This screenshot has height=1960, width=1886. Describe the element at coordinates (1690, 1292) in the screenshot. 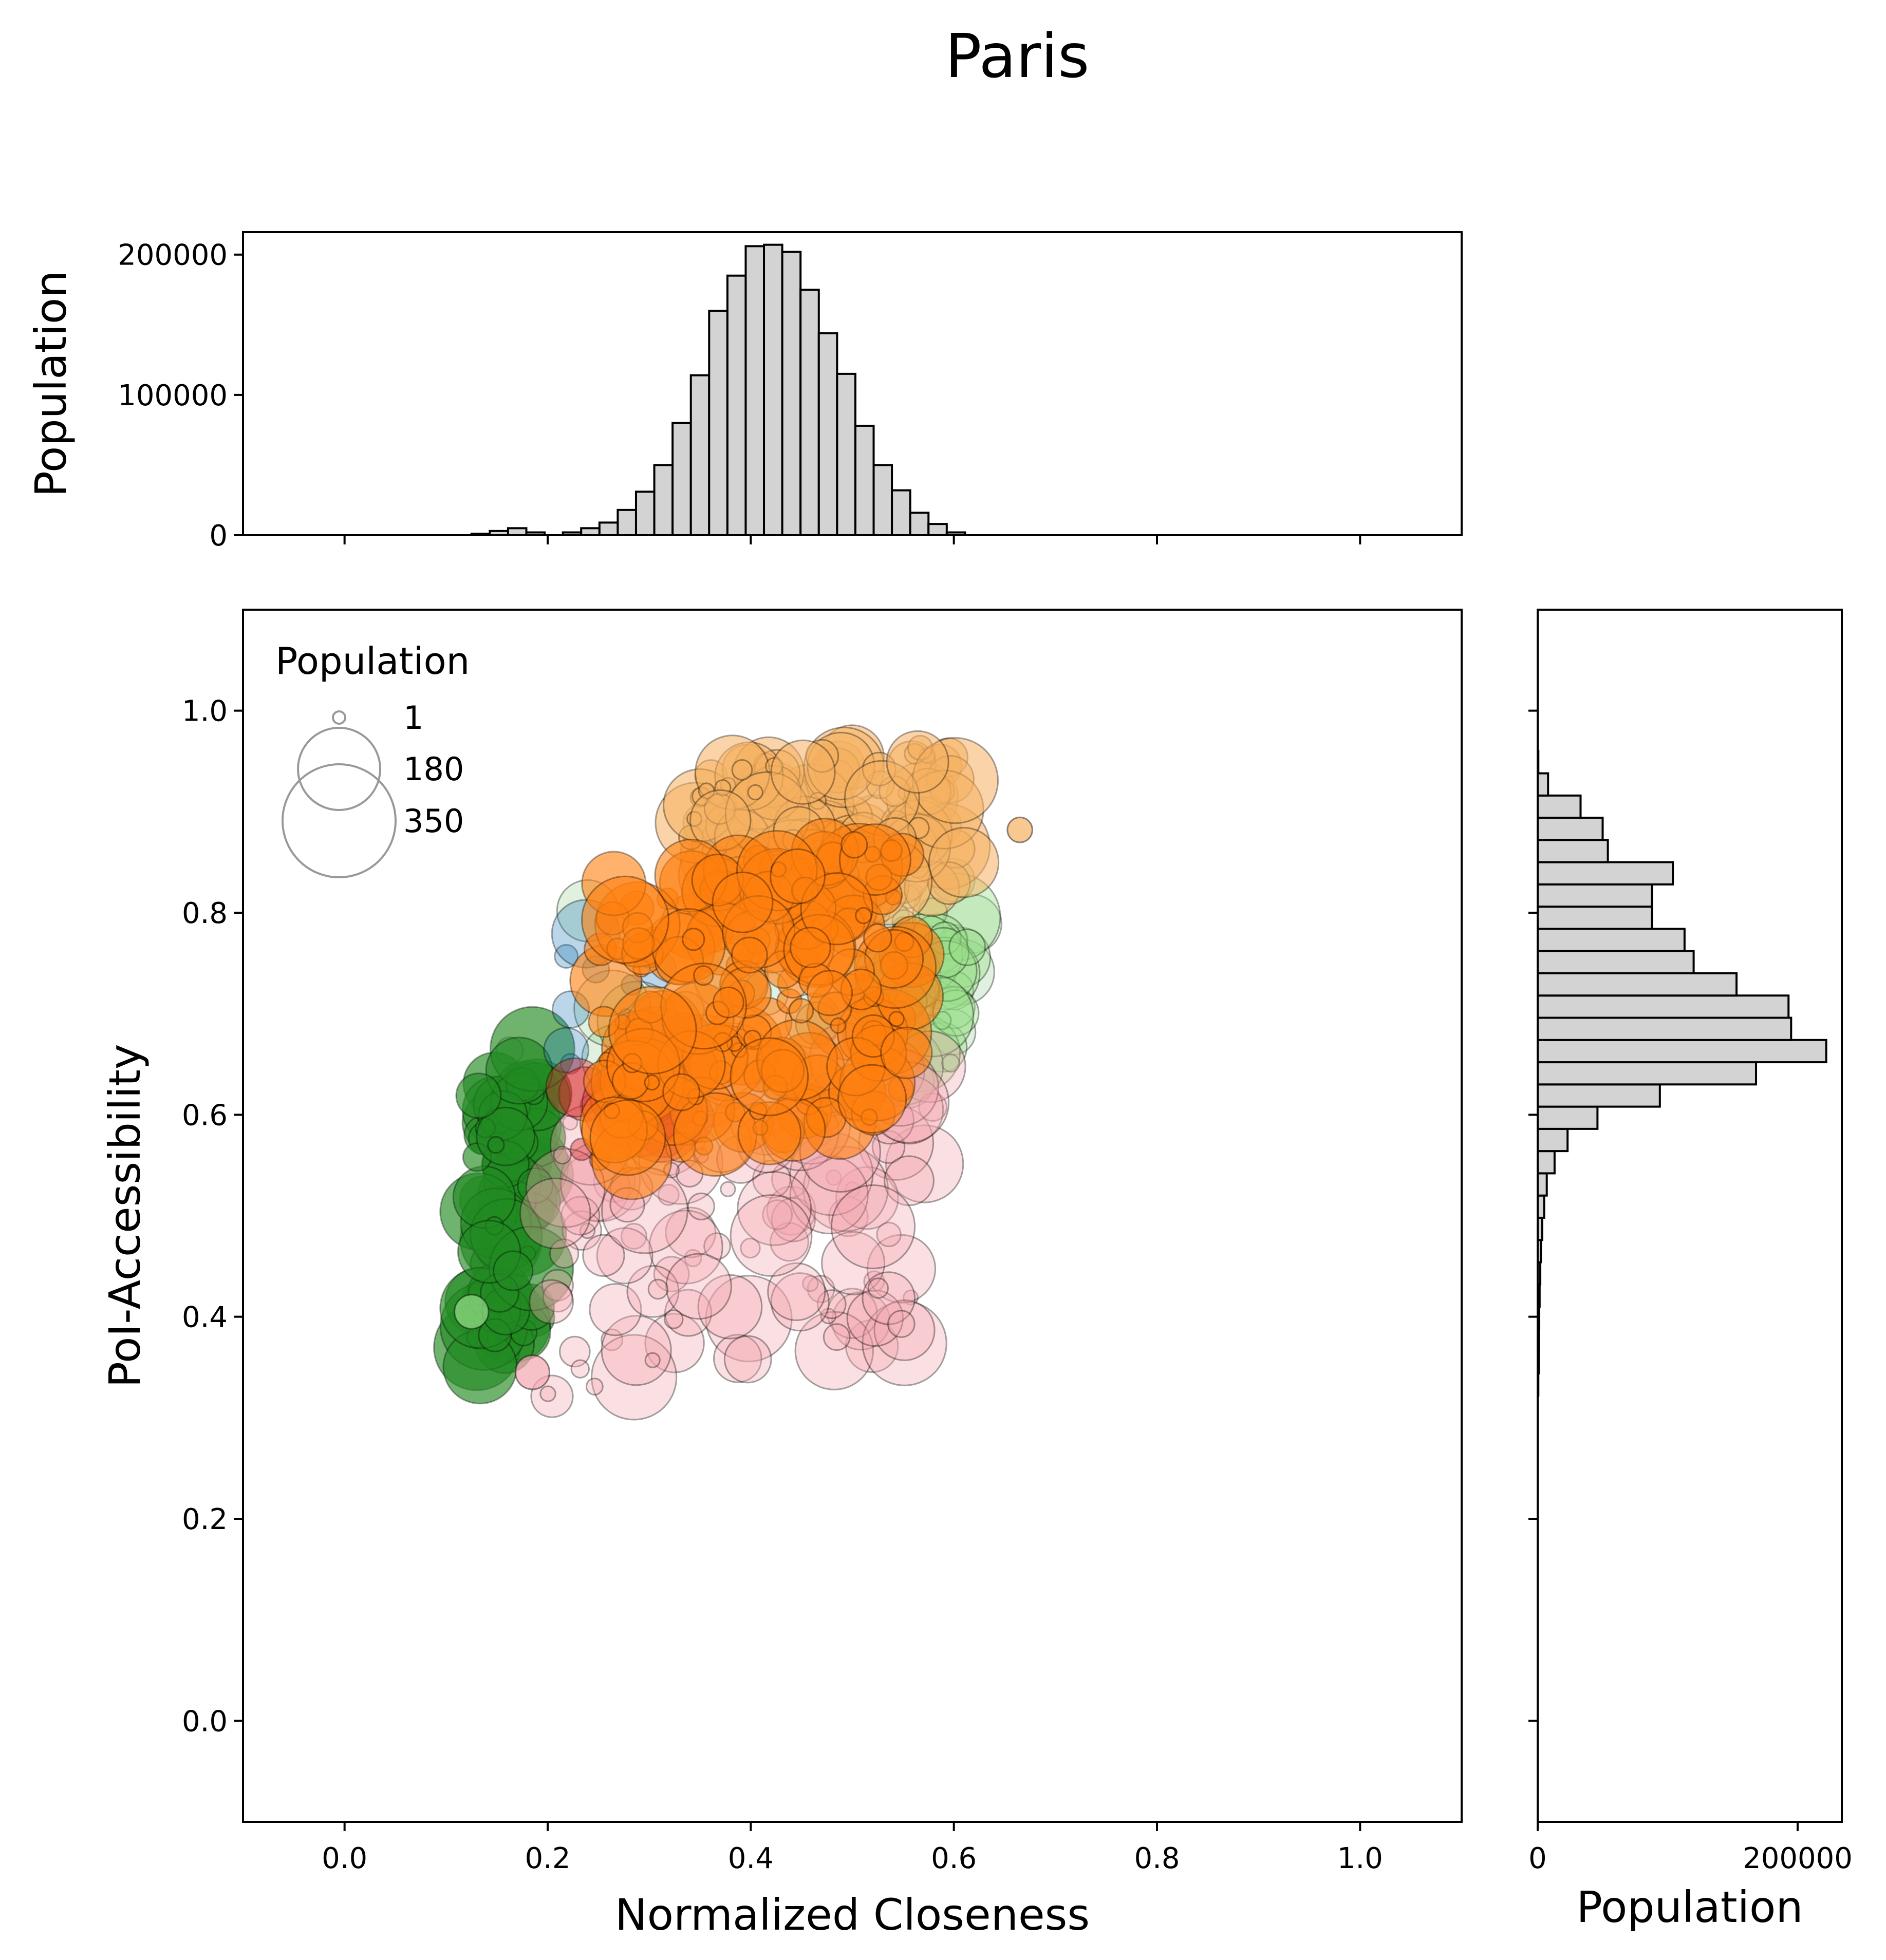

I see `right-histogram-ticks: 0 200000` at that location.